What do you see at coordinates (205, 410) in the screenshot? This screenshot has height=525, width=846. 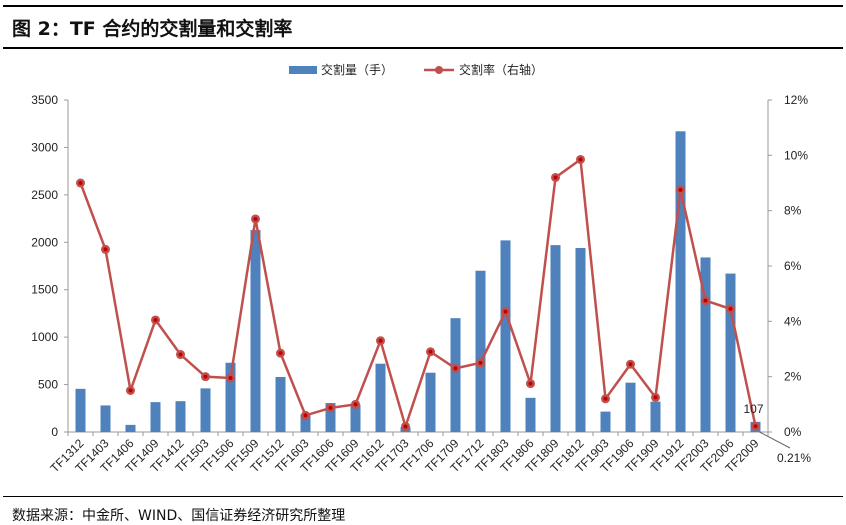 I see `bar-TF1503` at bounding box center [205, 410].